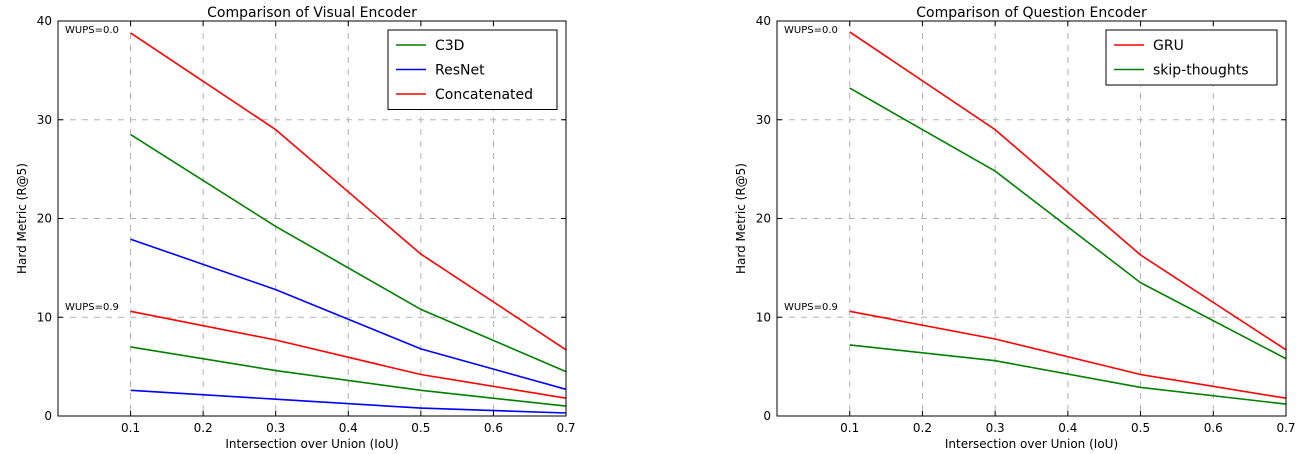 The width and height of the screenshot is (1302, 454). What do you see at coordinates (1191, 57) in the screenshot?
I see `legend-box` at bounding box center [1191, 57].